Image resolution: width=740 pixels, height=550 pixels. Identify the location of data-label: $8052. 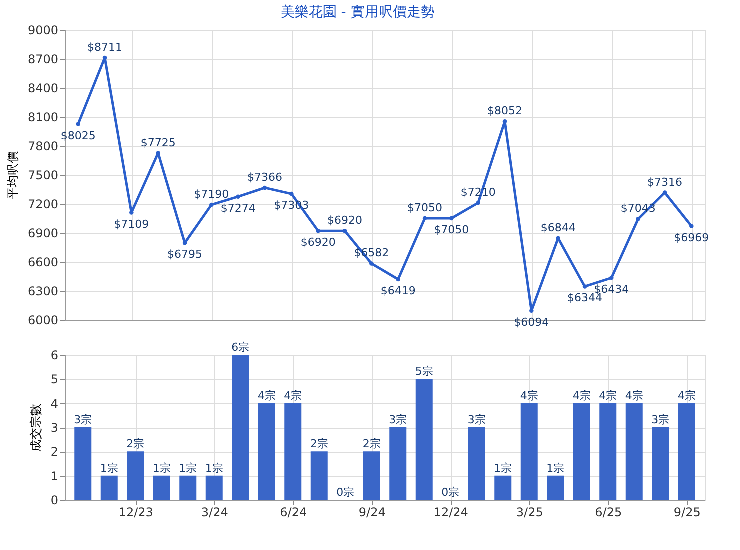
(505, 111).